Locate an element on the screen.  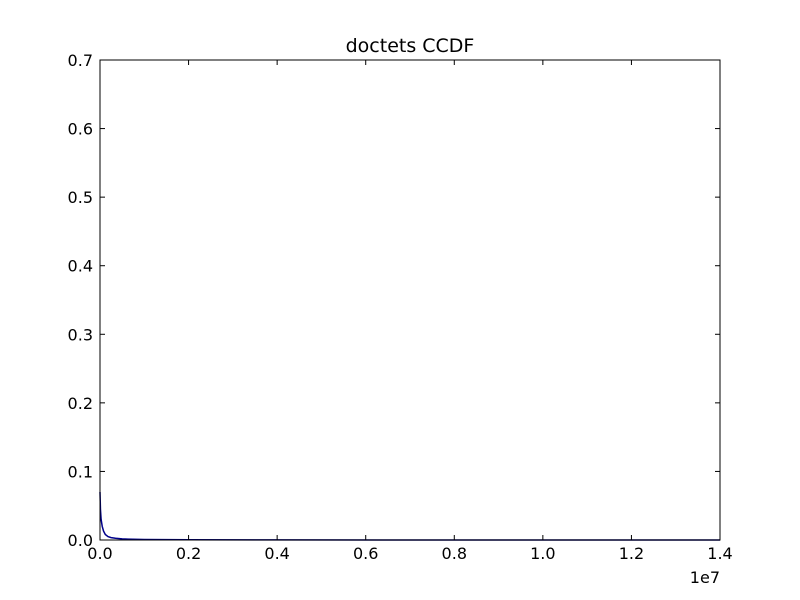
x-tick-label-0: 0.0 is located at coordinates (99, 553).